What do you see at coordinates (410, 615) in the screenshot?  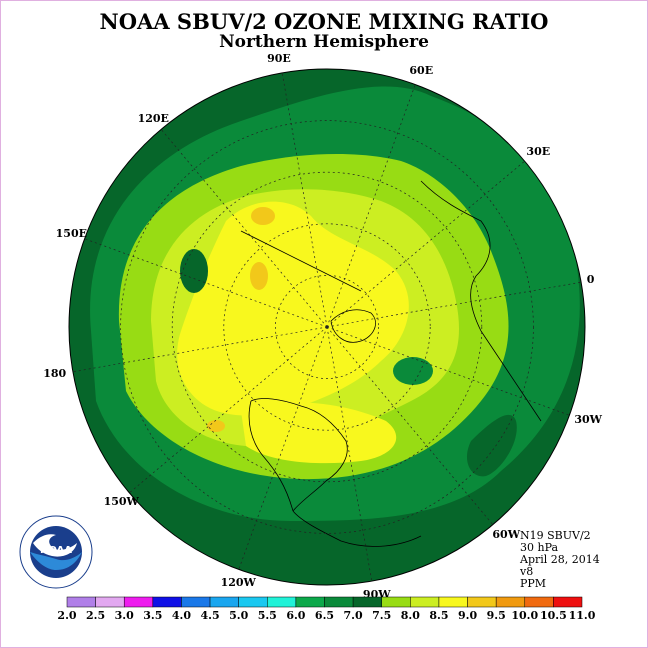 I see `colorbar-tick-label: 8.0` at bounding box center [410, 615].